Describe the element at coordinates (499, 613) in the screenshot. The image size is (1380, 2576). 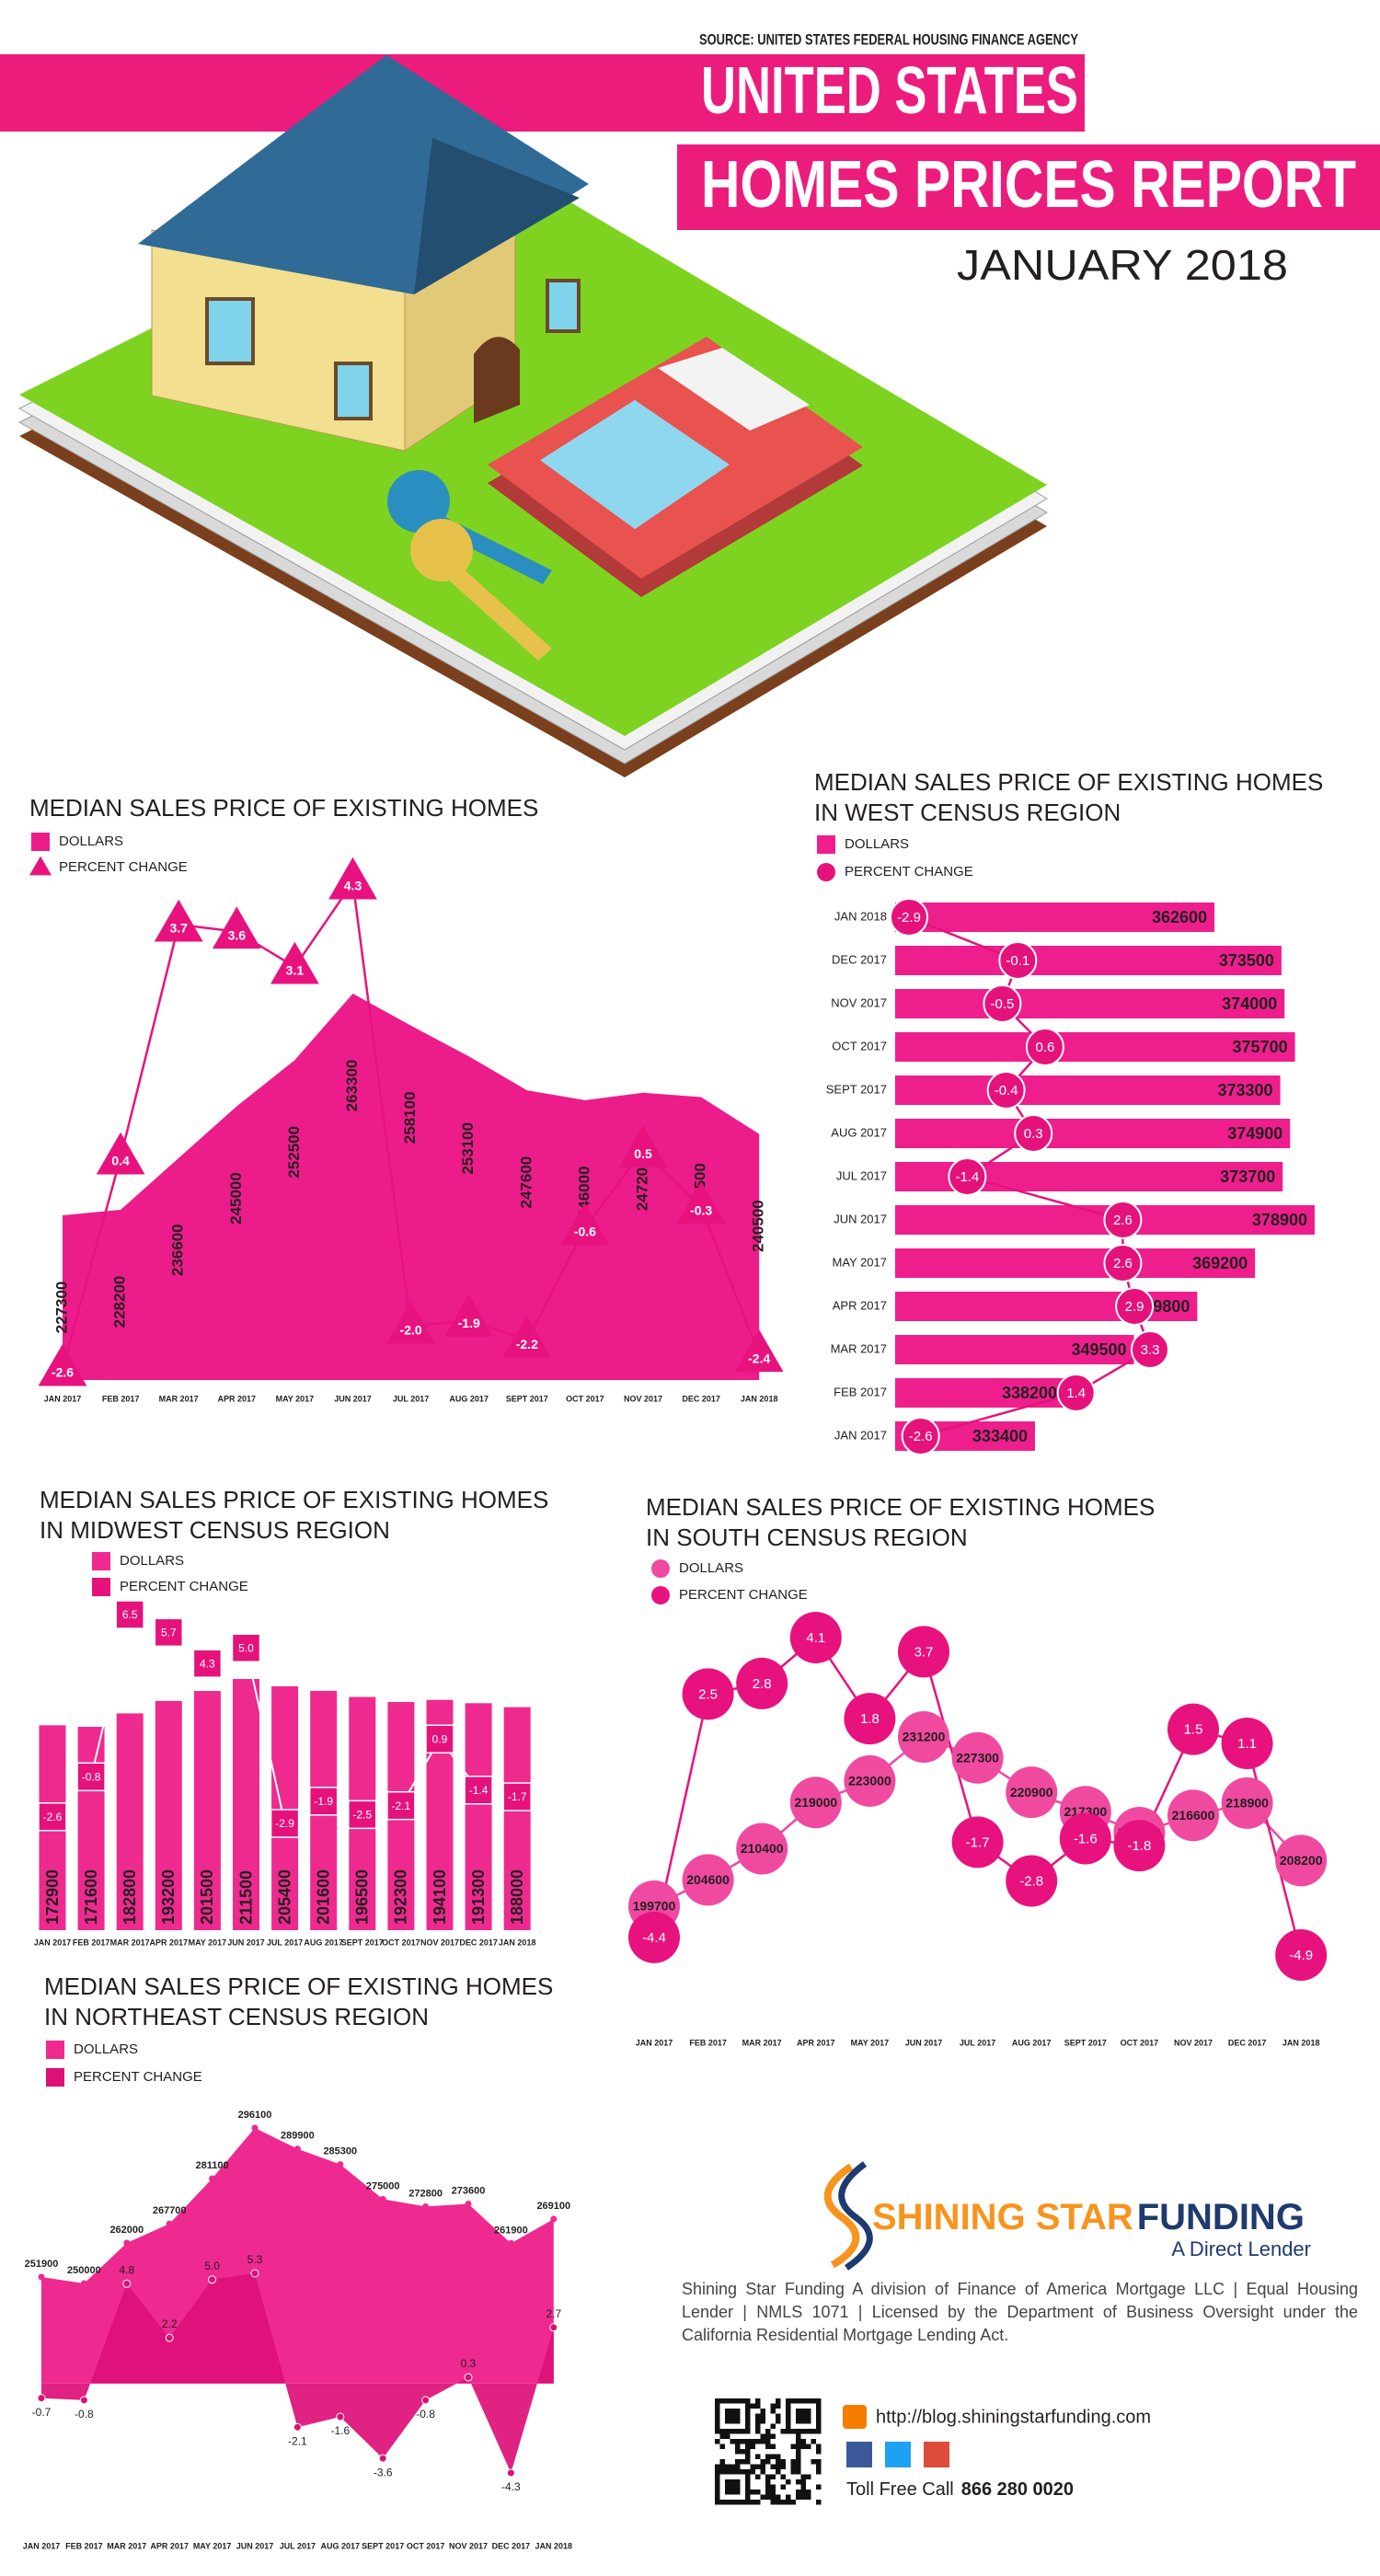
I see `key` at that location.